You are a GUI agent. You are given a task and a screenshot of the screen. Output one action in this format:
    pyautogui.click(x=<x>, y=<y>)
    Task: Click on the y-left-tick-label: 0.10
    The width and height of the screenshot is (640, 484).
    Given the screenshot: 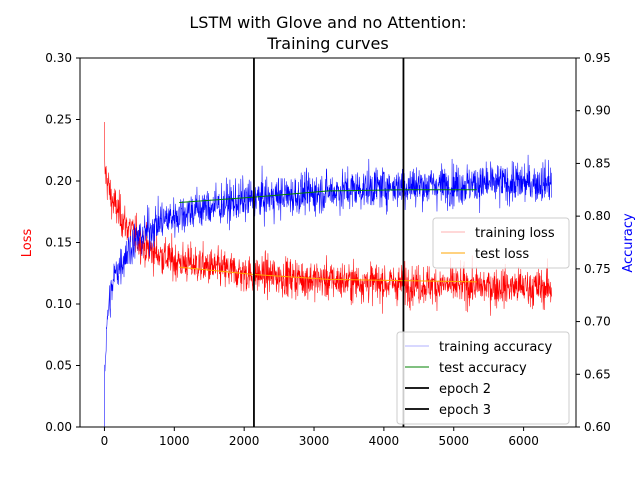 What is the action you would take?
    pyautogui.click(x=58, y=304)
    